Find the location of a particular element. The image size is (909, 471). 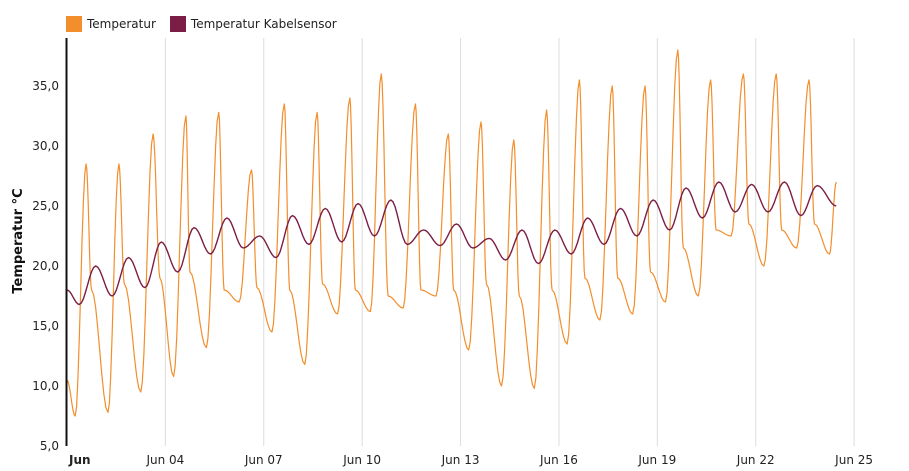

x-tick-label: Jun 07 is located at coordinates (263, 460).